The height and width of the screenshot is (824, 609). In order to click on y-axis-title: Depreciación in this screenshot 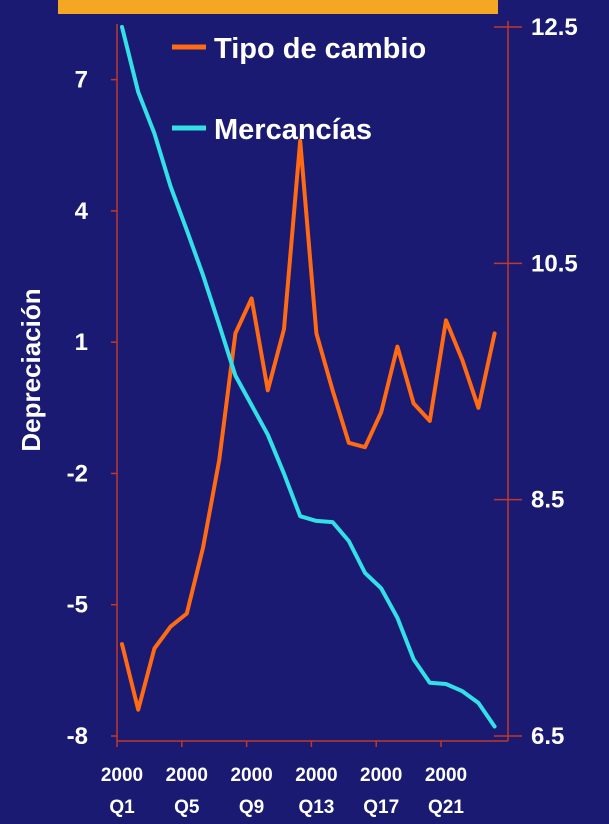, I will do `click(31, 369)`.